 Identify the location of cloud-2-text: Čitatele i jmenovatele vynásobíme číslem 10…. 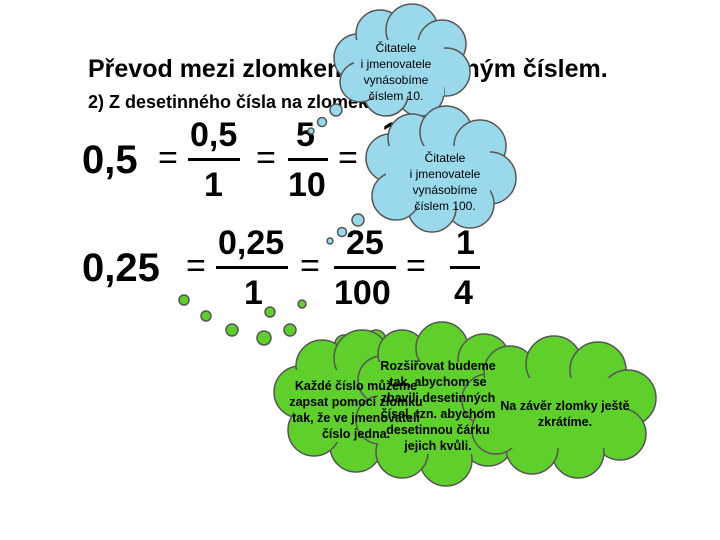
(445, 182).